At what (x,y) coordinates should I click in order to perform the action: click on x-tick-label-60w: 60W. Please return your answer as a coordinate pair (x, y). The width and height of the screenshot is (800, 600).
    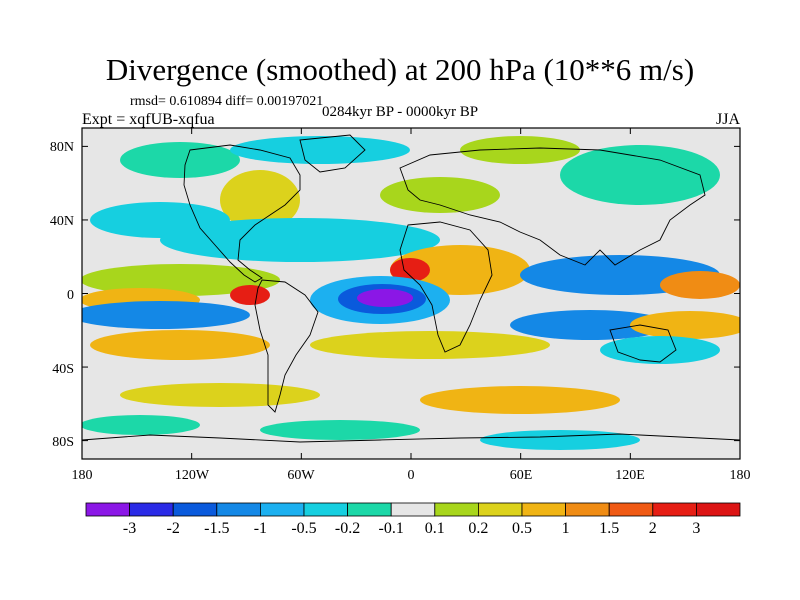
    Looking at the image, I should click on (301, 475).